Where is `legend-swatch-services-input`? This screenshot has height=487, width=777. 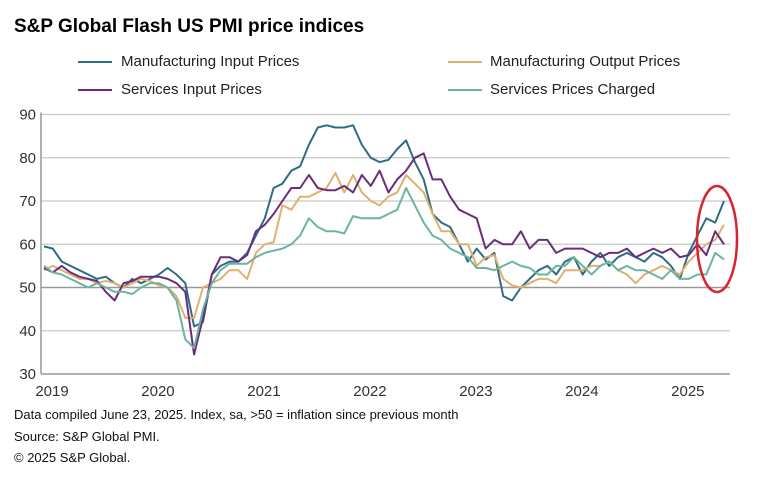 legend-swatch-services-input is located at coordinates (95, 90).